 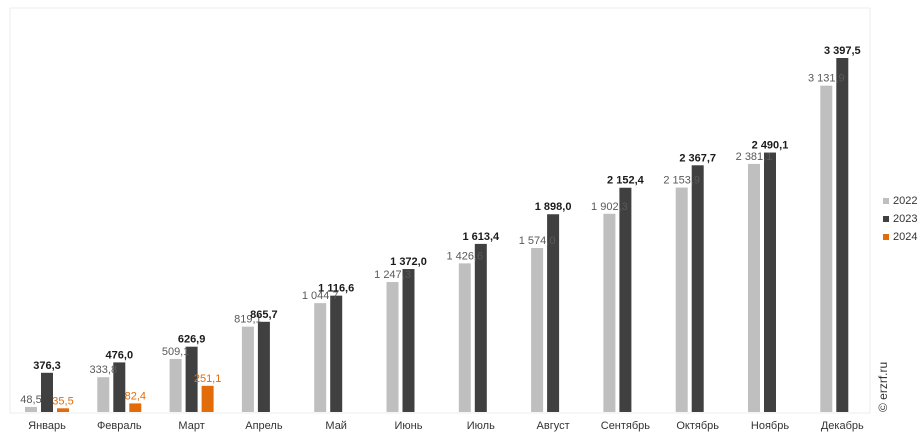 What do you see at coordinates (320, 296) in the screenshot?
I see `data-label-2022-4: 1 044,7` at bounding box center [320, 296].